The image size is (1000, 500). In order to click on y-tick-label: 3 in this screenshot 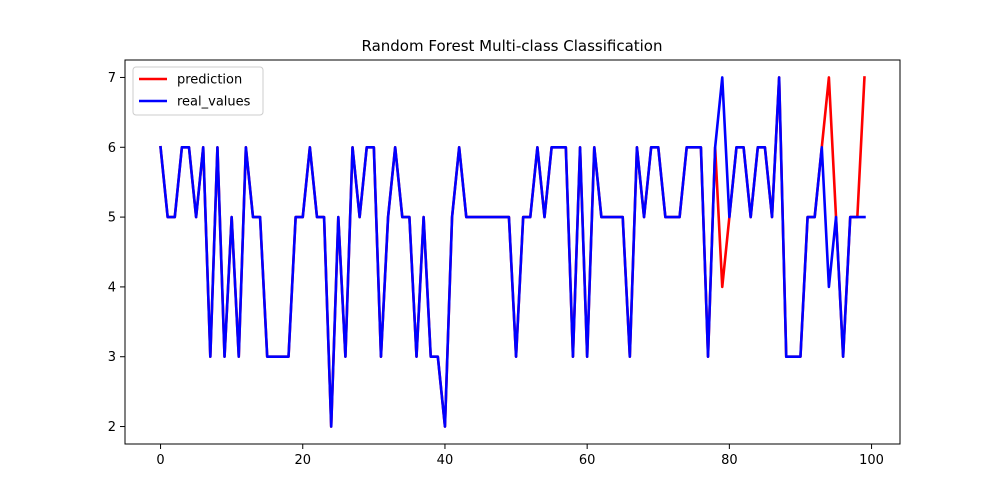, I will do `click(112, 357)`.